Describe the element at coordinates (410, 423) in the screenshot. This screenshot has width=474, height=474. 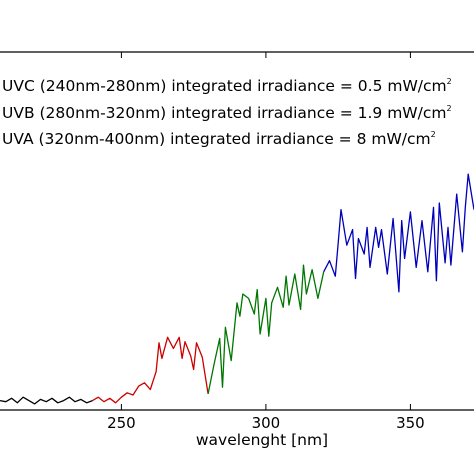
I see `x-tick-label-2: 350` at that location.